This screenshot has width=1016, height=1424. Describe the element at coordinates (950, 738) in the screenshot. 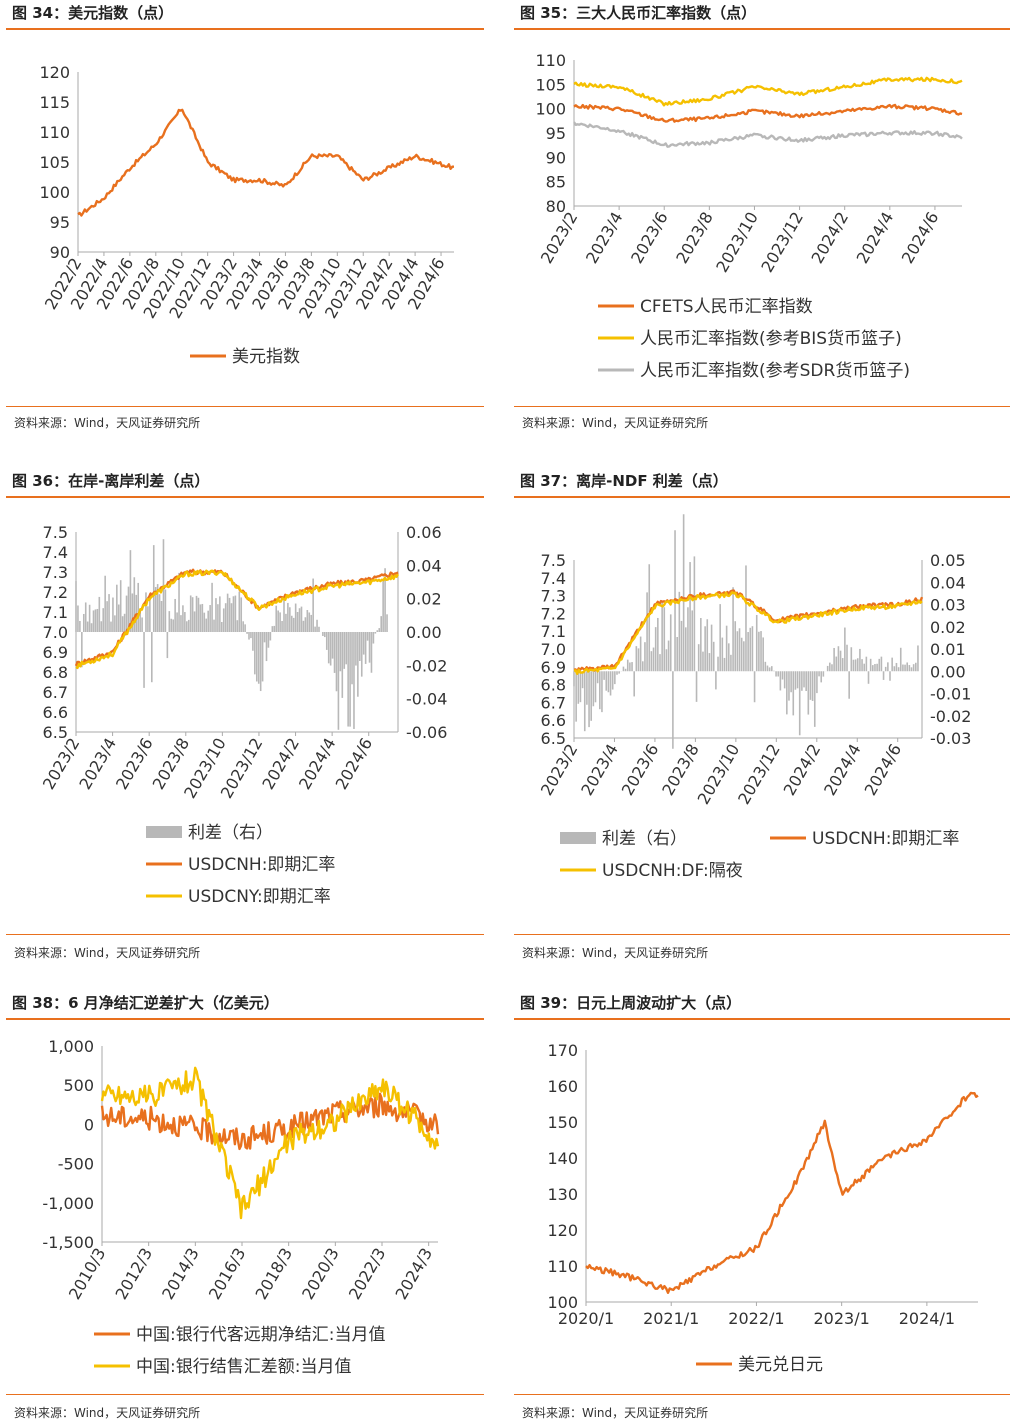

I see `y-tick-label-right: -0.03` at that location.